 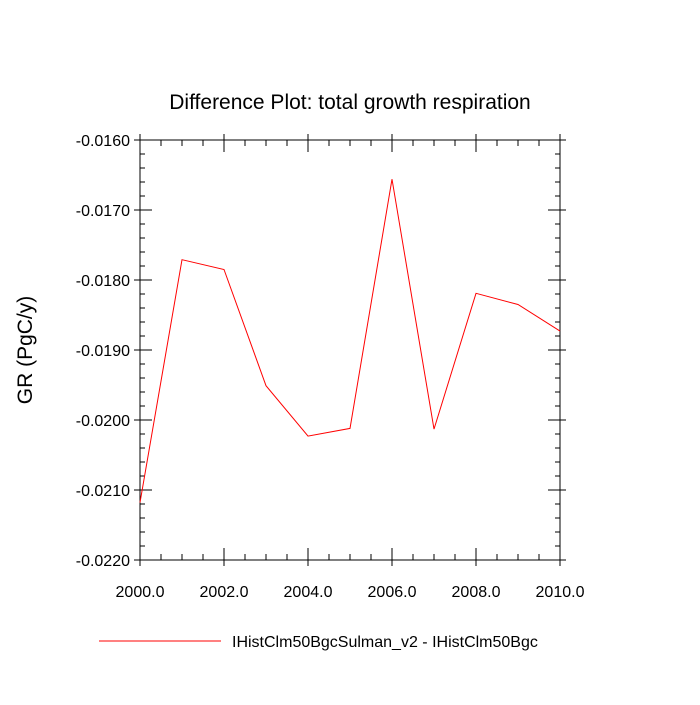 I want to click on x-tick-label: 2004.0, so click(x=308, y=592).